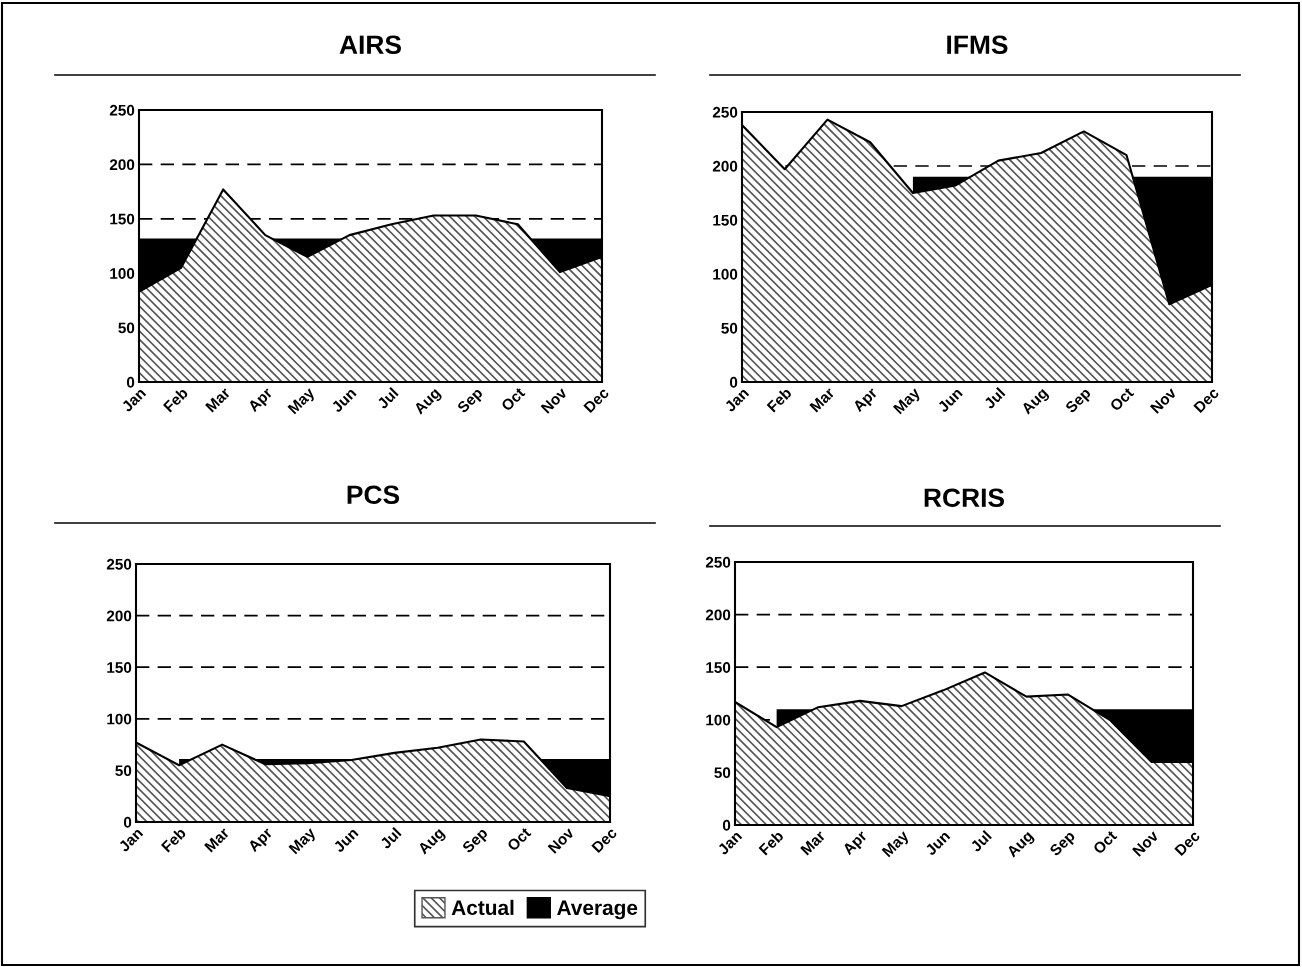 The width and height of the screenshot is (1302, 967). What do you see at coordinates (373, 495) in the screenshot?
I see `chart-title: PCS` at bounding box center [373, 495].